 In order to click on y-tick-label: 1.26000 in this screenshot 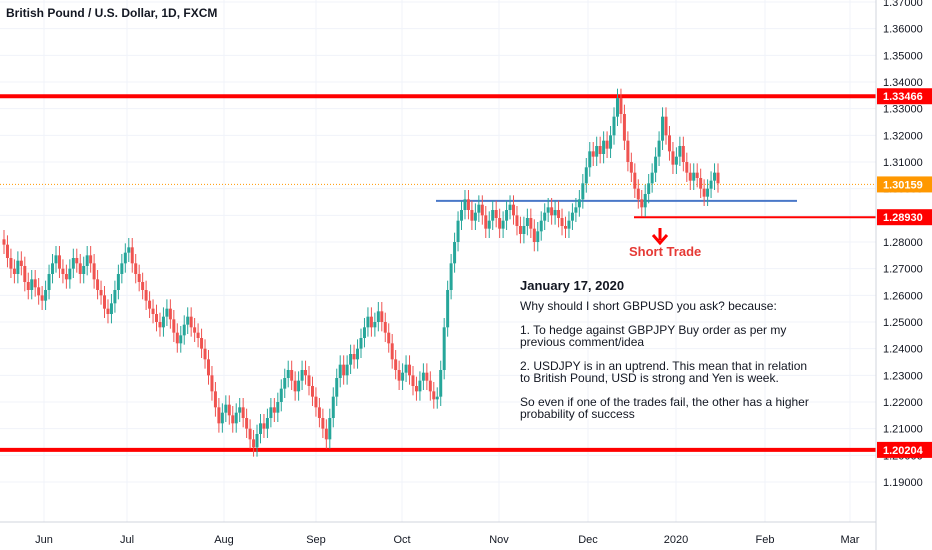, I will do `click(903, 296)`.